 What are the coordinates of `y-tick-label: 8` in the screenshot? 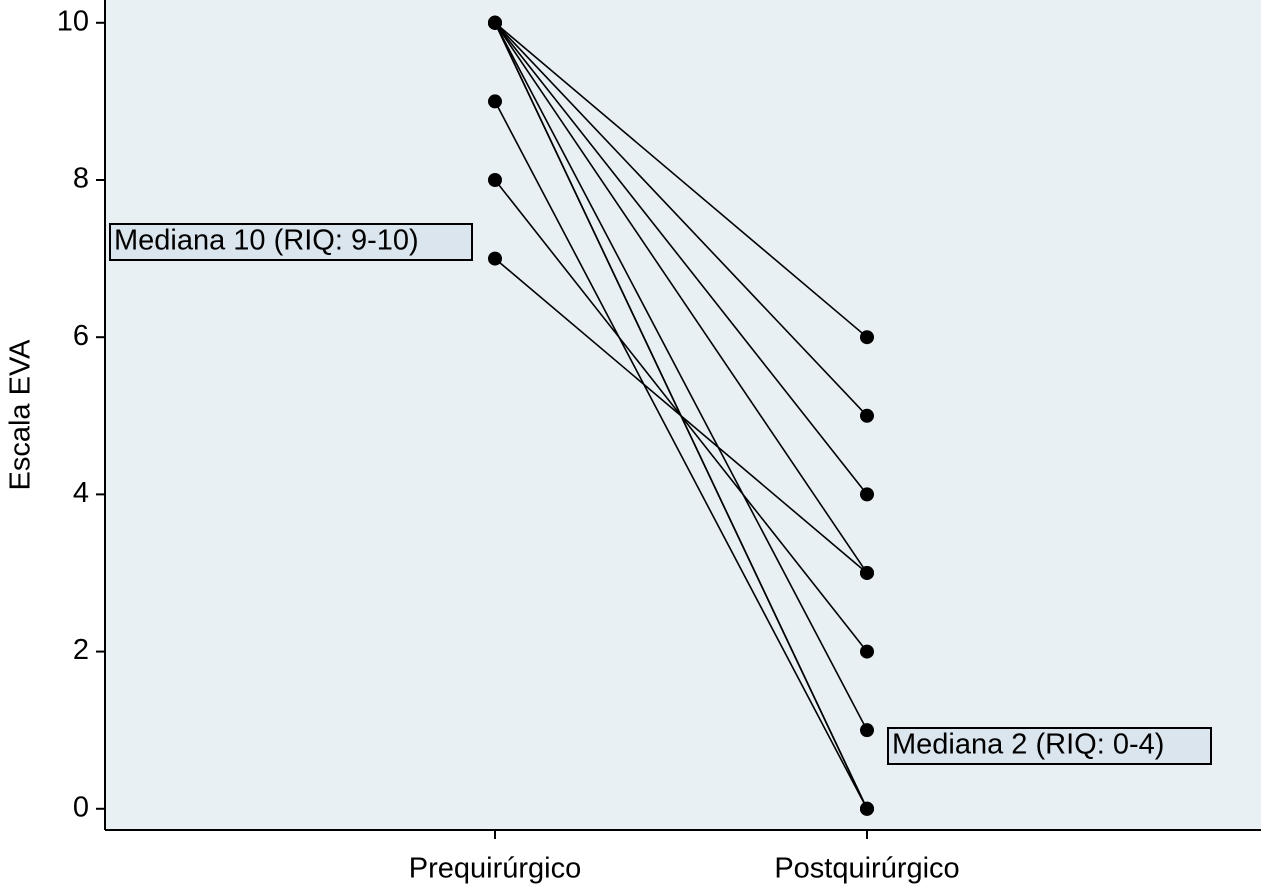 It's located at (81, 179).